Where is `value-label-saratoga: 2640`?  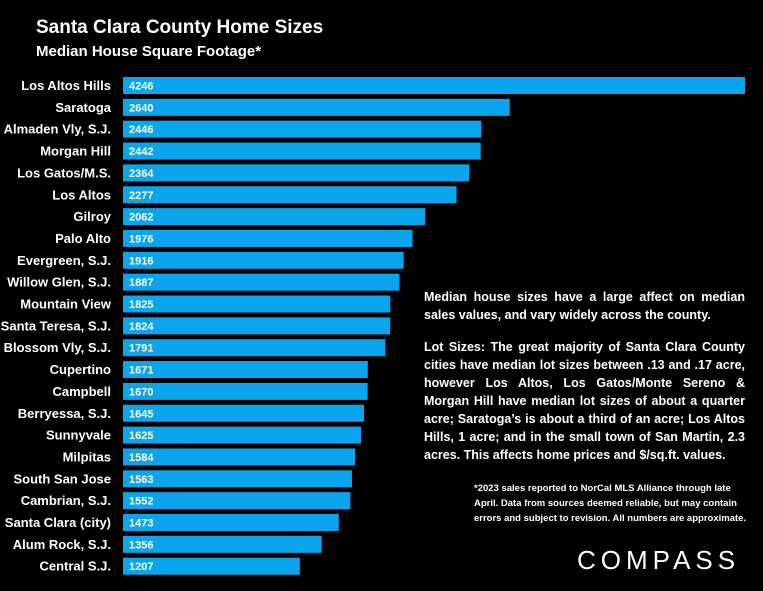
value-label-saratoga: 2640 is located at coordinates (141, 108).